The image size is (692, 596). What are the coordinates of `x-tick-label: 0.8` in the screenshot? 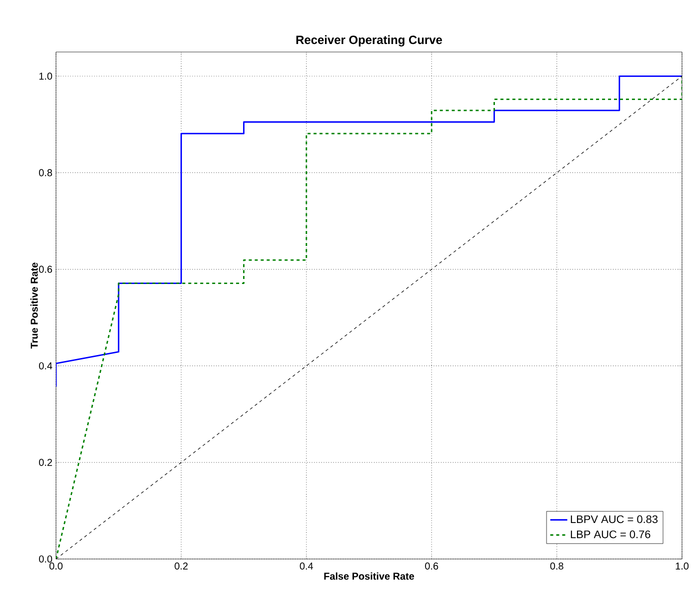 It's located at (557, 566).